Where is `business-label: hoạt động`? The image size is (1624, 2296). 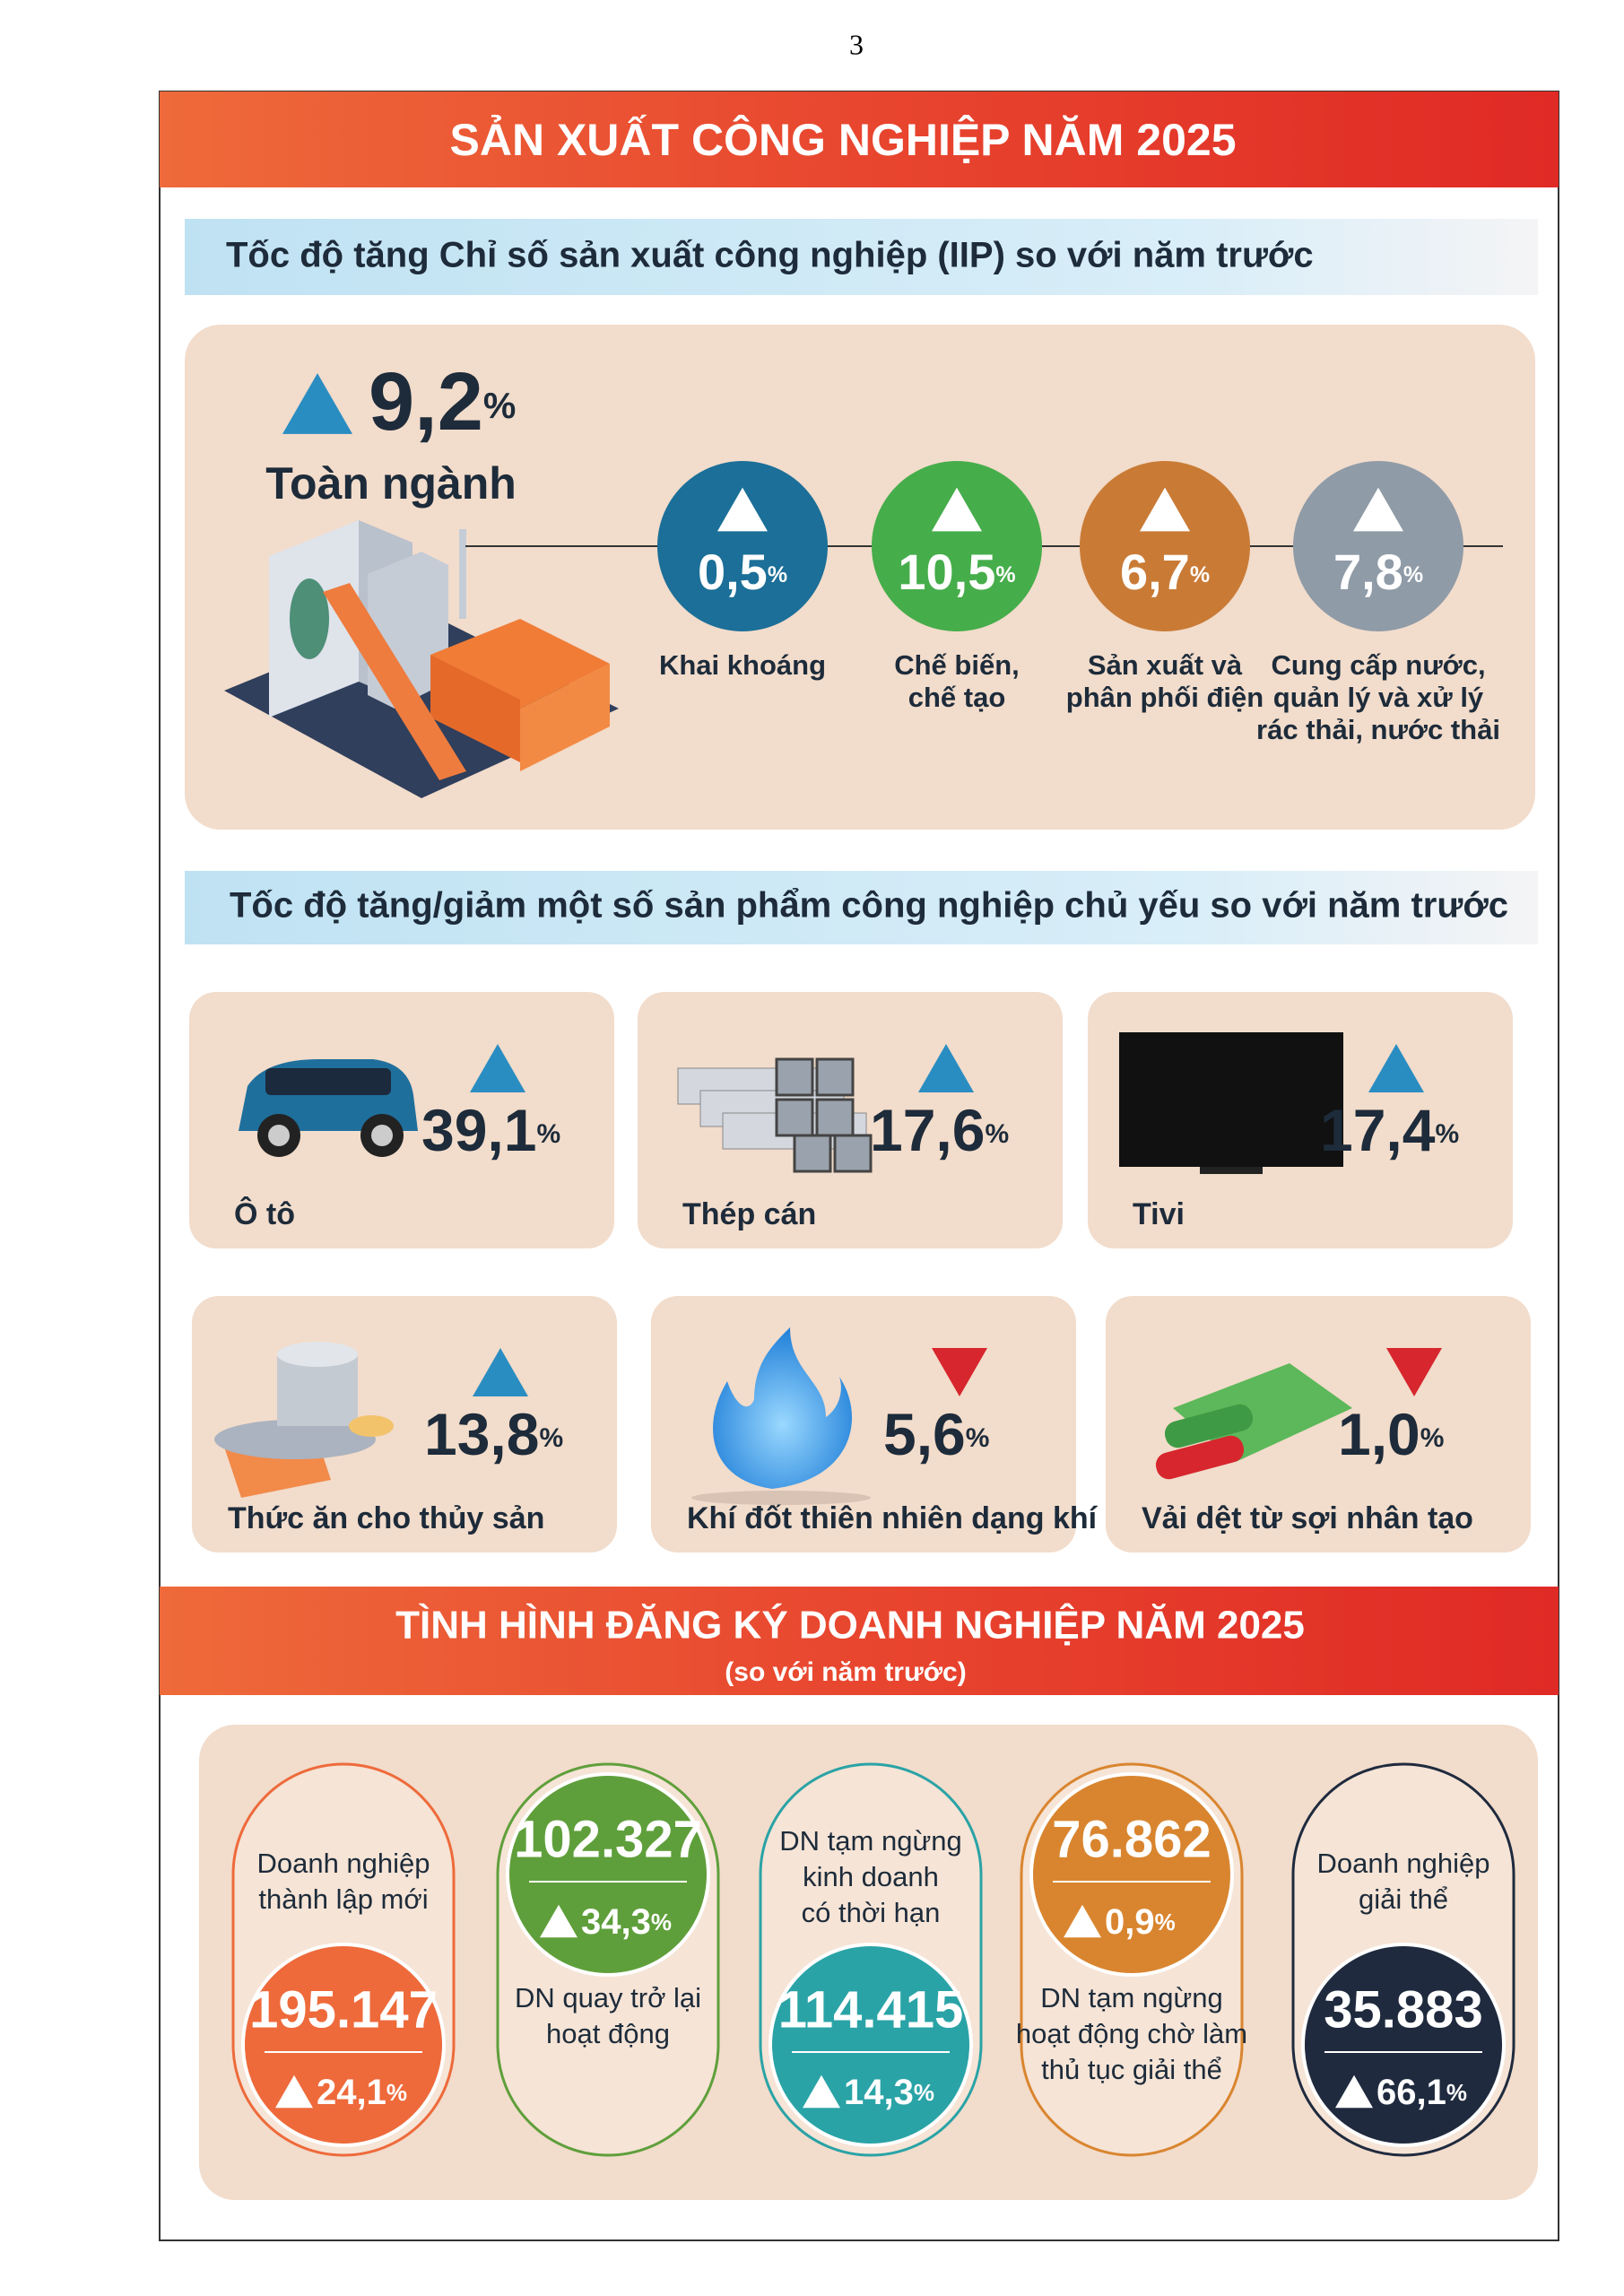 business-label: hoạt động is located at coordinates (608, 2033).